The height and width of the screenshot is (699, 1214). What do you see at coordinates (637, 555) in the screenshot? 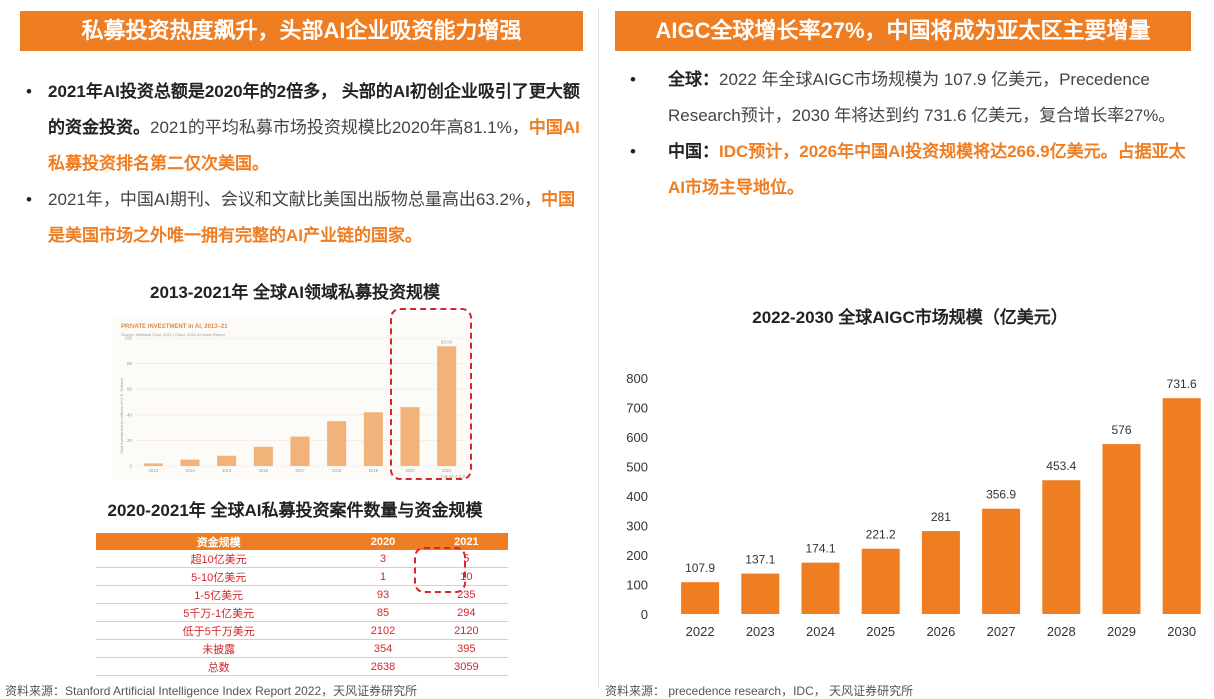
I see `y-tick-label: 200` at bounding box center [637, 555].